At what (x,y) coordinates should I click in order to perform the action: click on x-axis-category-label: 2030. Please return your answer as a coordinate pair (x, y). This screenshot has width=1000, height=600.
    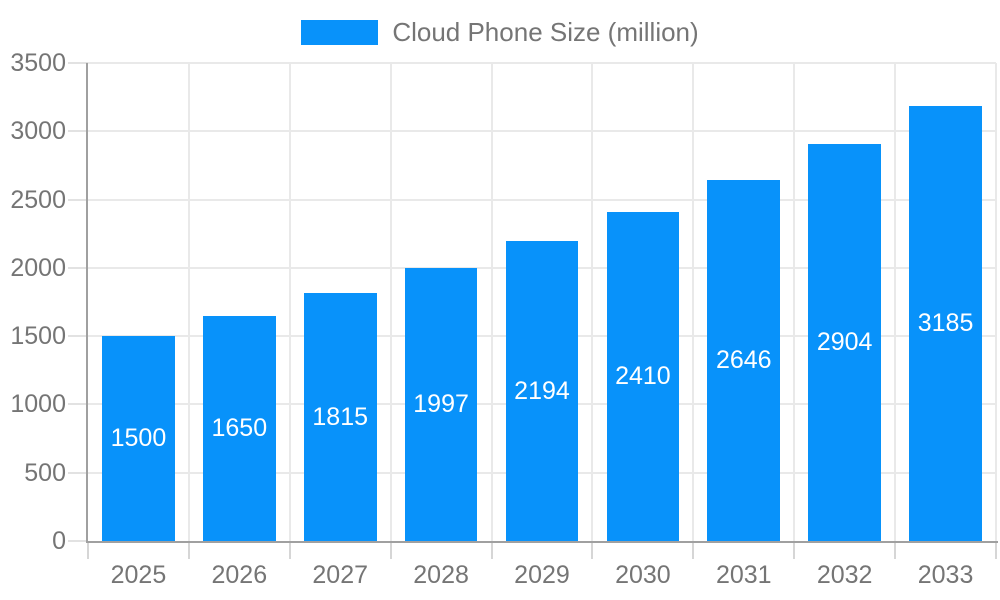
    Looking at the image, I should click on (643, 575).